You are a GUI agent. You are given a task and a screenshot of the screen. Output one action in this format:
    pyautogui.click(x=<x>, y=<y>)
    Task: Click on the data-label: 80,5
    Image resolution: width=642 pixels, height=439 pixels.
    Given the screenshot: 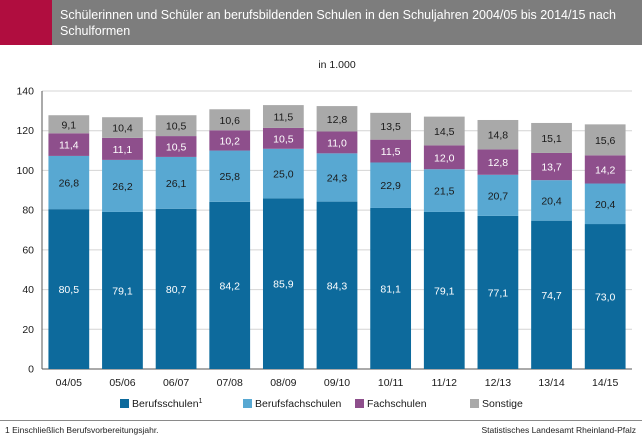 What is the action you would take?
    pyautogui.click(x=69, y=290)
    